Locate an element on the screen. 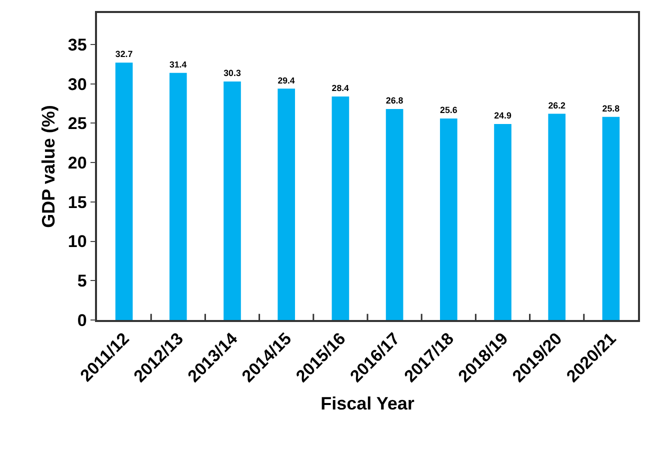  data-label: 30.3 is located at coordinates (232, 73).